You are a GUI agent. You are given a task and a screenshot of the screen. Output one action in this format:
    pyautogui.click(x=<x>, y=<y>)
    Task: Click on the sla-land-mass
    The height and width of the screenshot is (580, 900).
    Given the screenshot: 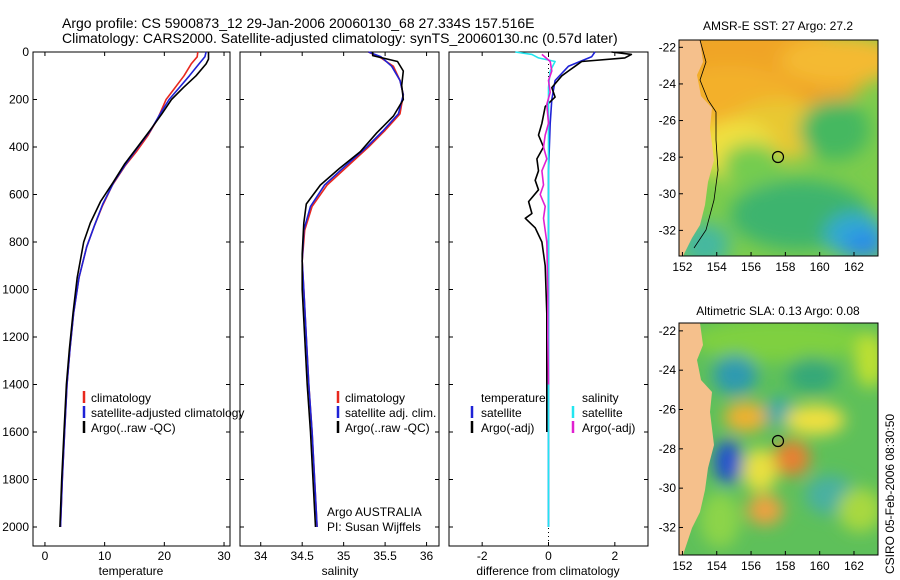 What is the action you would take?
    pyautogui.click(x=696, y=439)
    